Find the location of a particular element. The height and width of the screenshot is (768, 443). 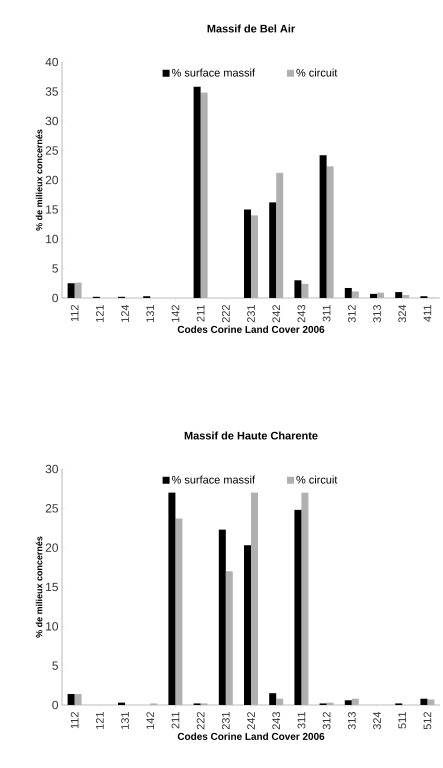

chart-title: Massif de Haute Charente is located at coordinates (251, 435).